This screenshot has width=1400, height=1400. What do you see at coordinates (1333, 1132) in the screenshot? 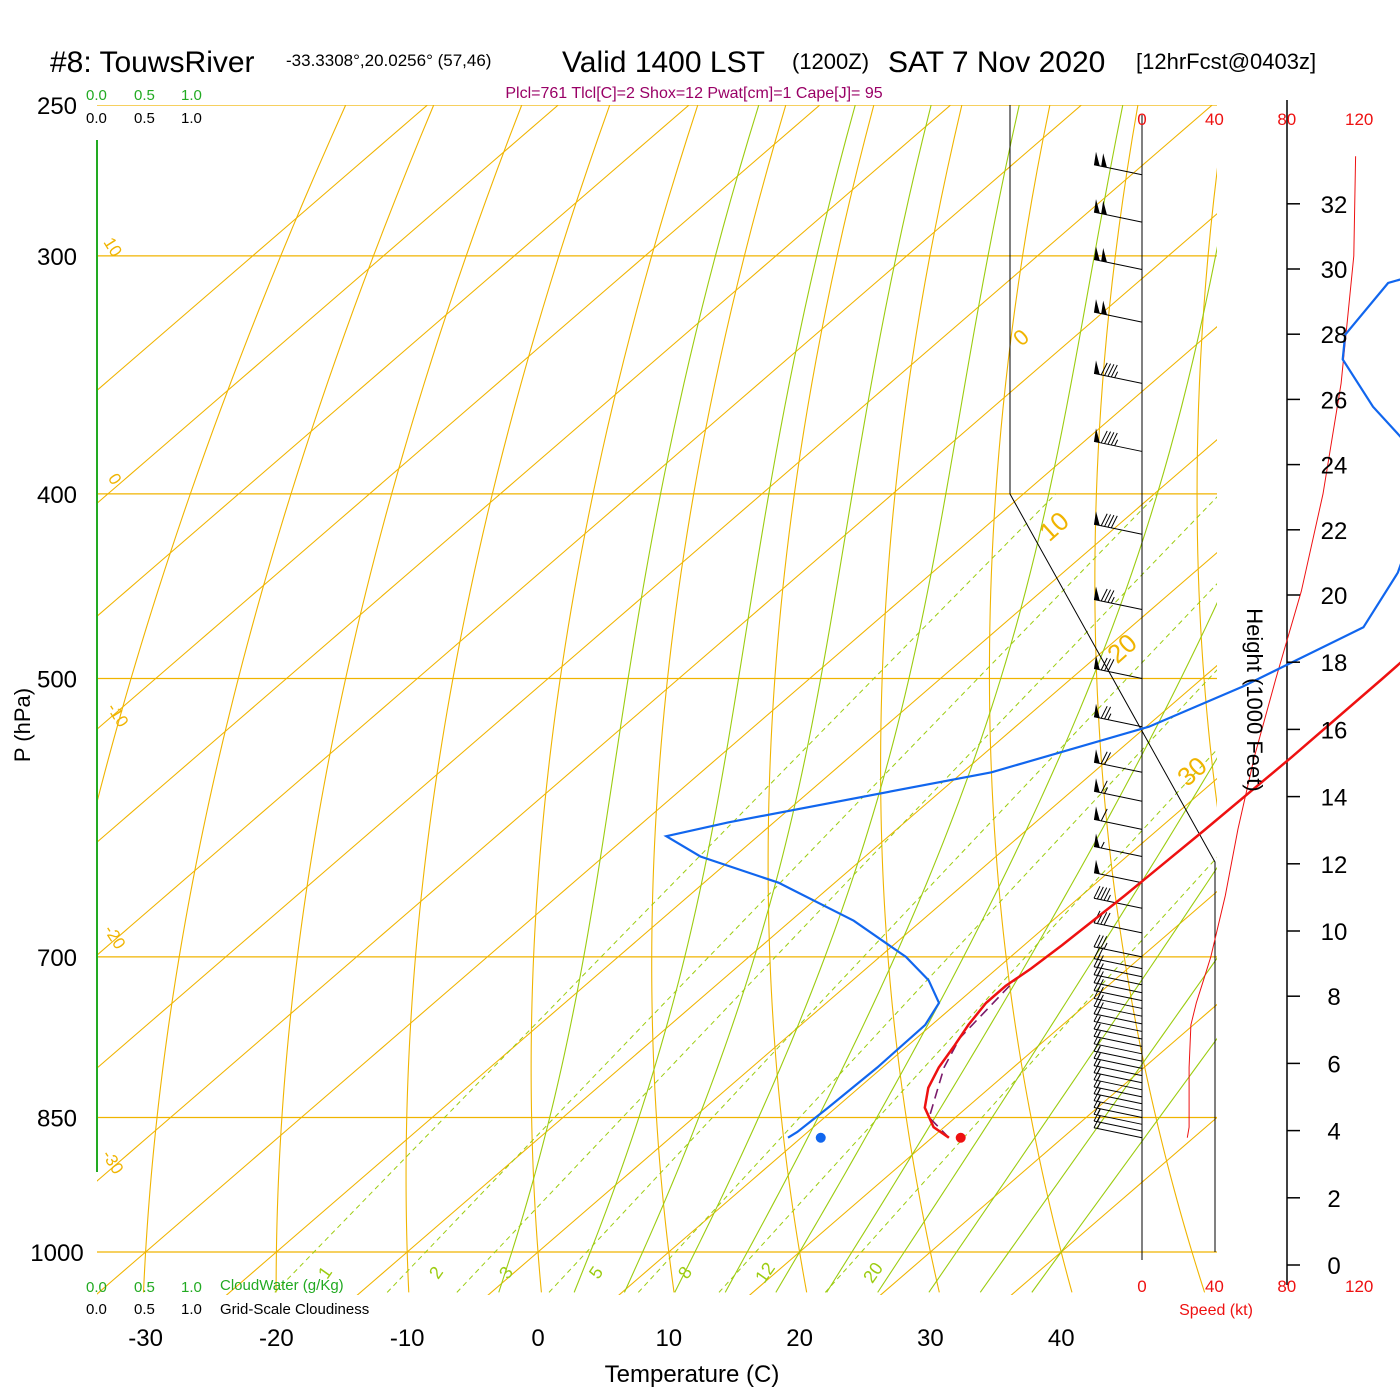
I see `height-tick-4: 4` at bounding box center [1333, 1132].